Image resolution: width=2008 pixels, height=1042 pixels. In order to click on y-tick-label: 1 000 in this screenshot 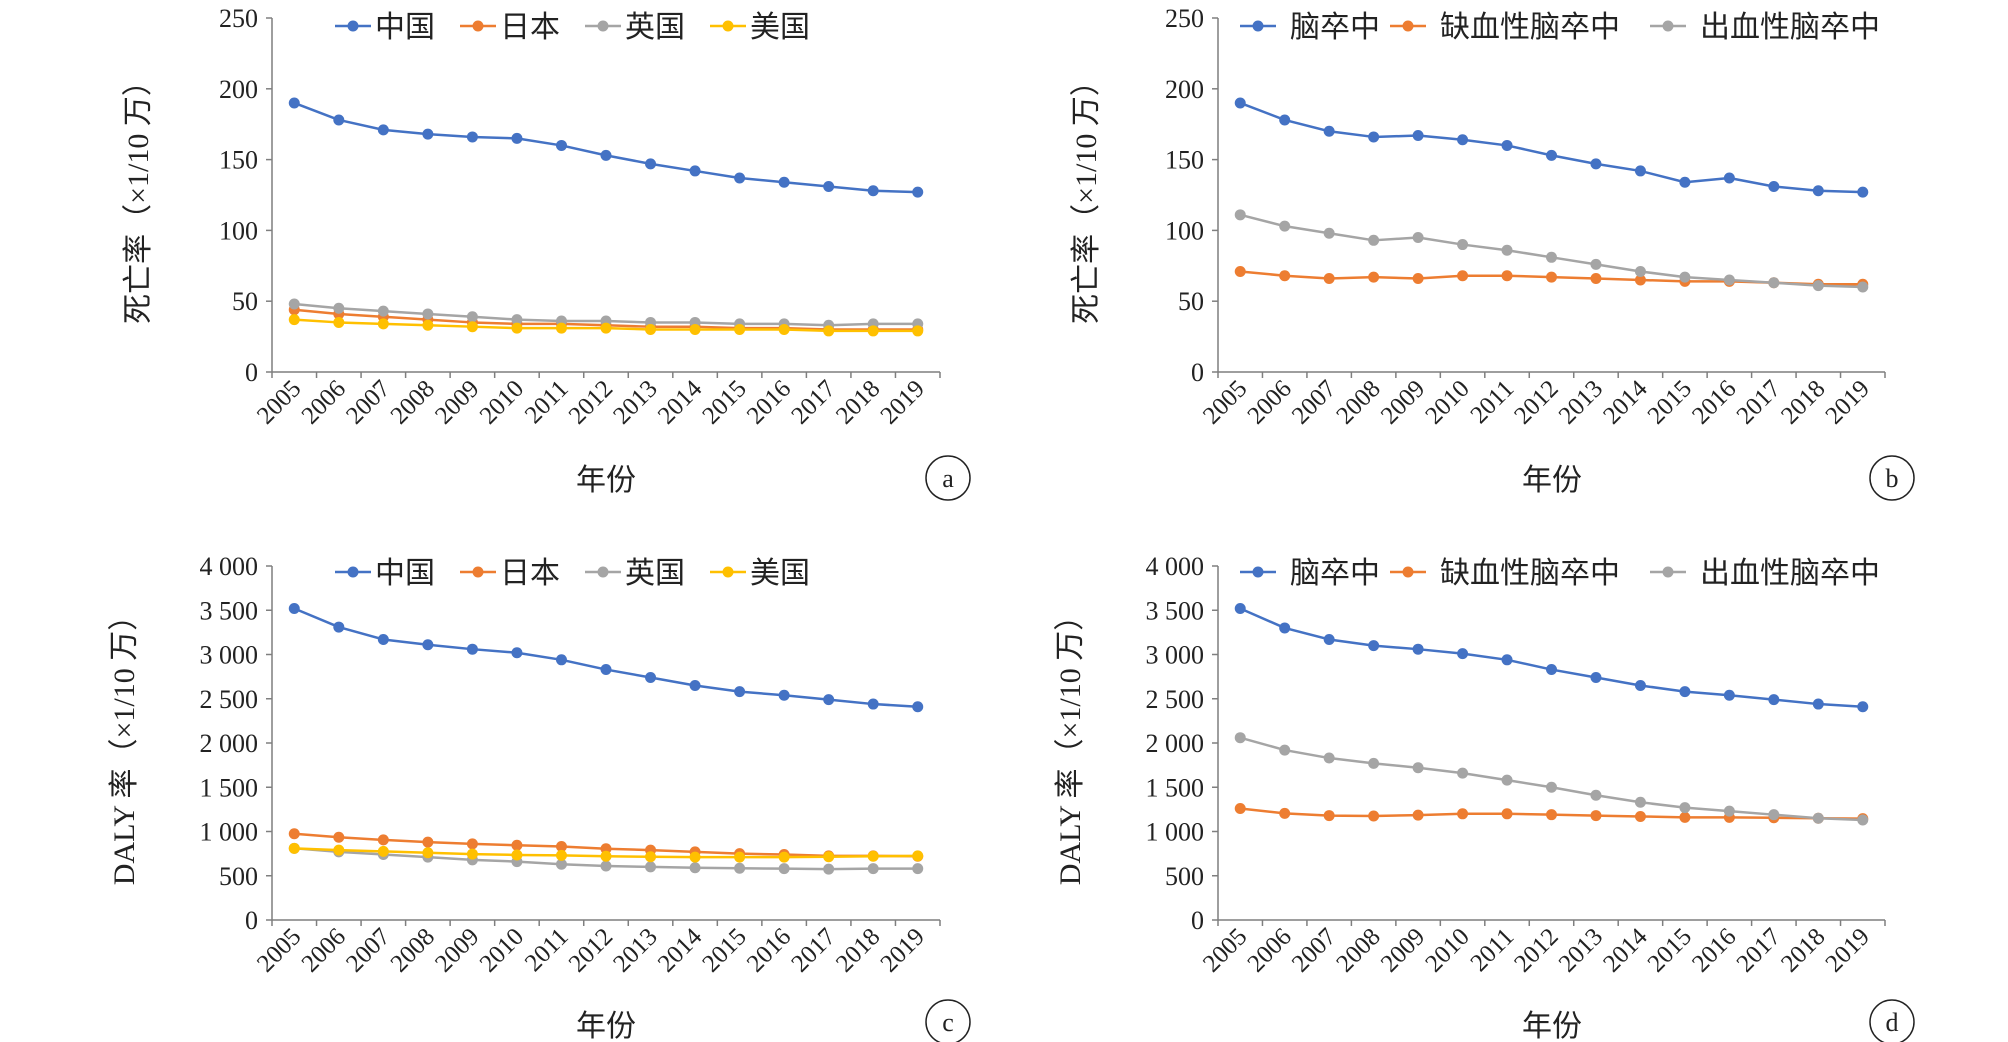, I will do `click(229, 832)`.